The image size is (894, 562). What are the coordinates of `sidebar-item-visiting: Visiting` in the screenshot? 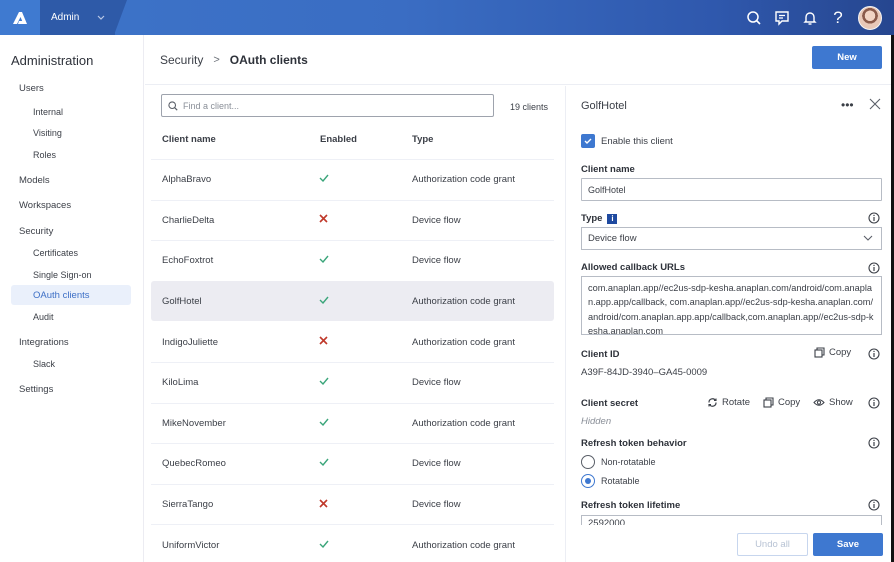 It's located at (47, 133).